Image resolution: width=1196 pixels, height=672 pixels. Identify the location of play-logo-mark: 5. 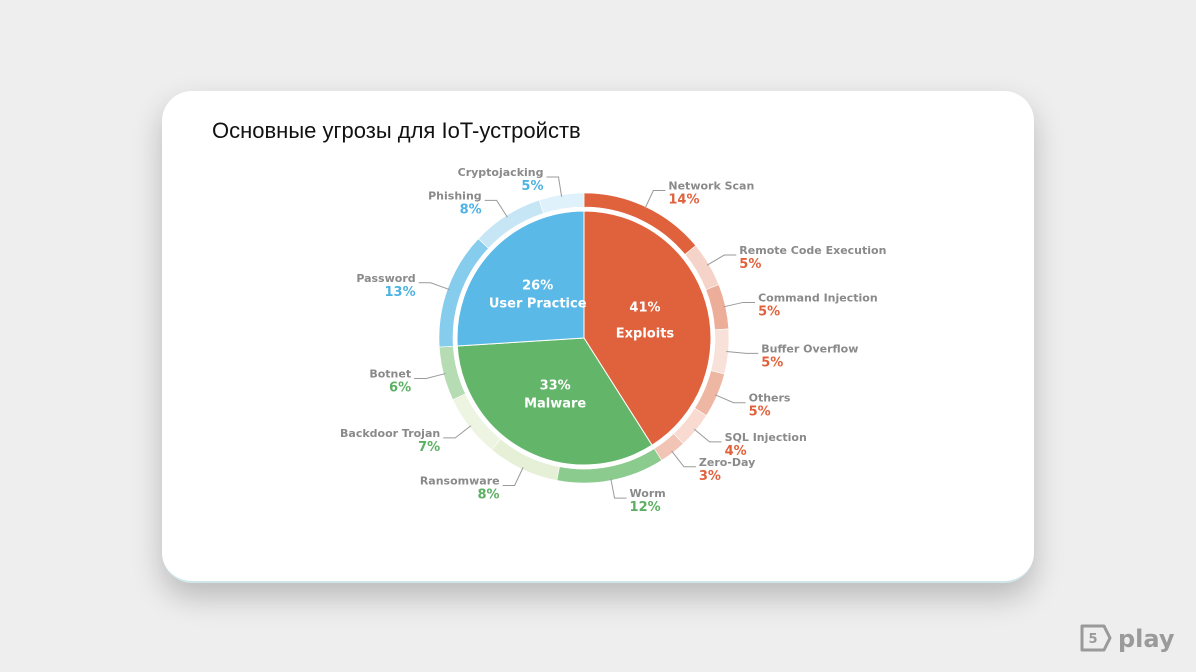
(1092, 639).